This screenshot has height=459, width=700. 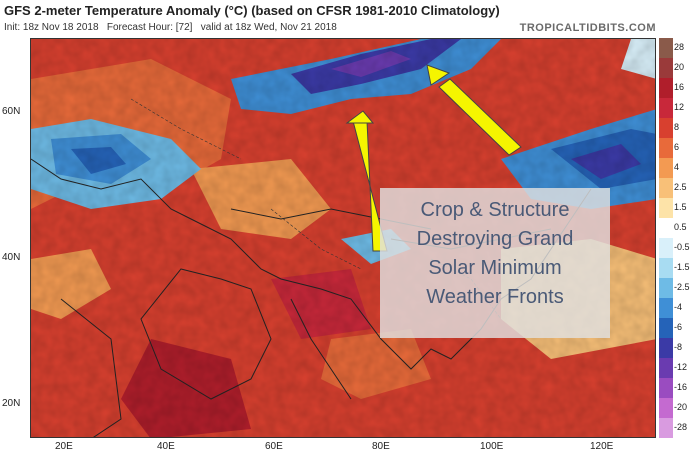 I want to click on colorbar-label: 28, so click(x=679, y=47).